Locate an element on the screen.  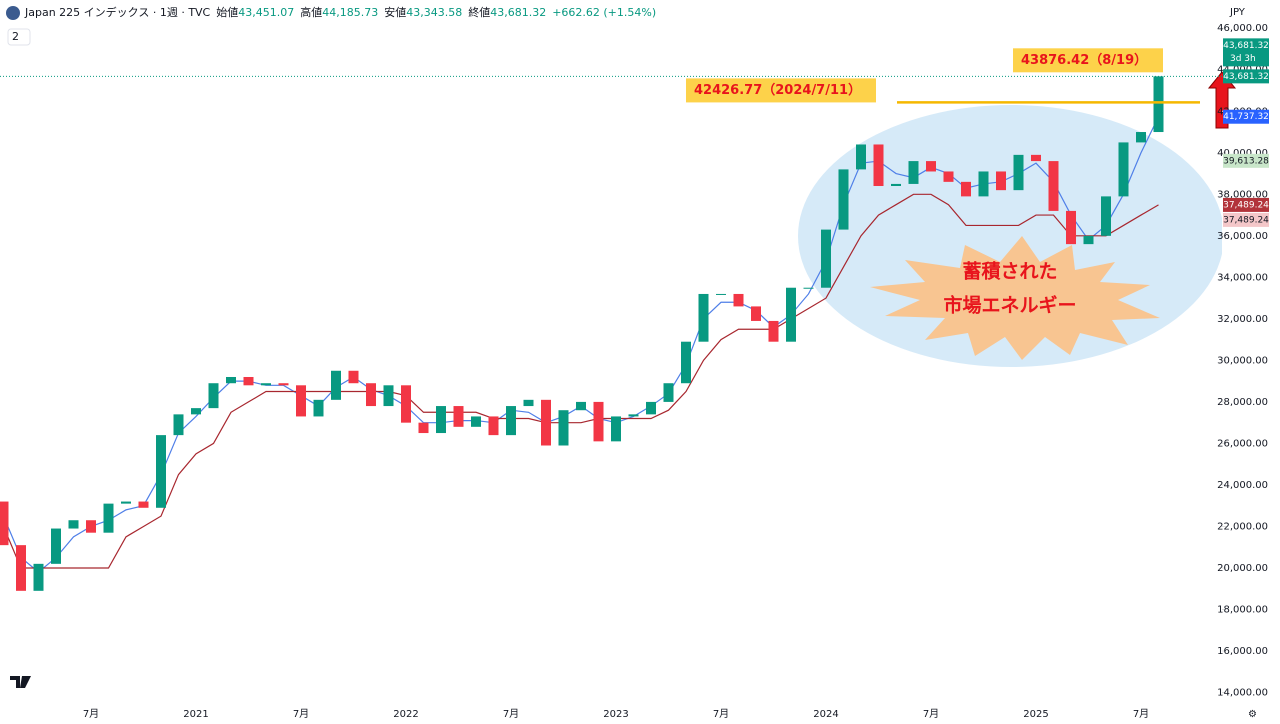
header-text: 終値 is located at coordinates (479, 12).